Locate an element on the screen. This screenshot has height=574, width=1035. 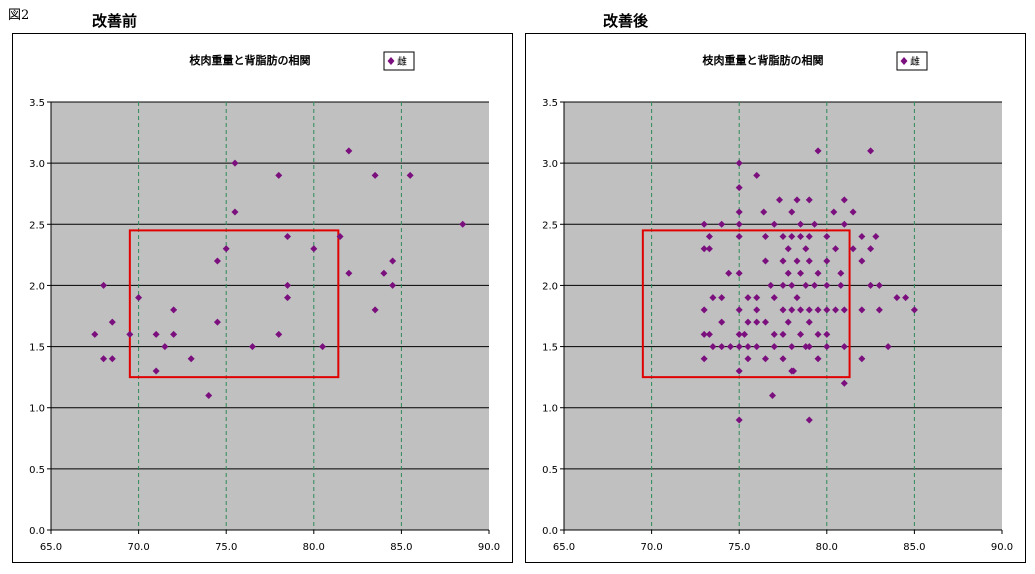
x-tick-label: 90.0 is located at coordinates (489, 547).